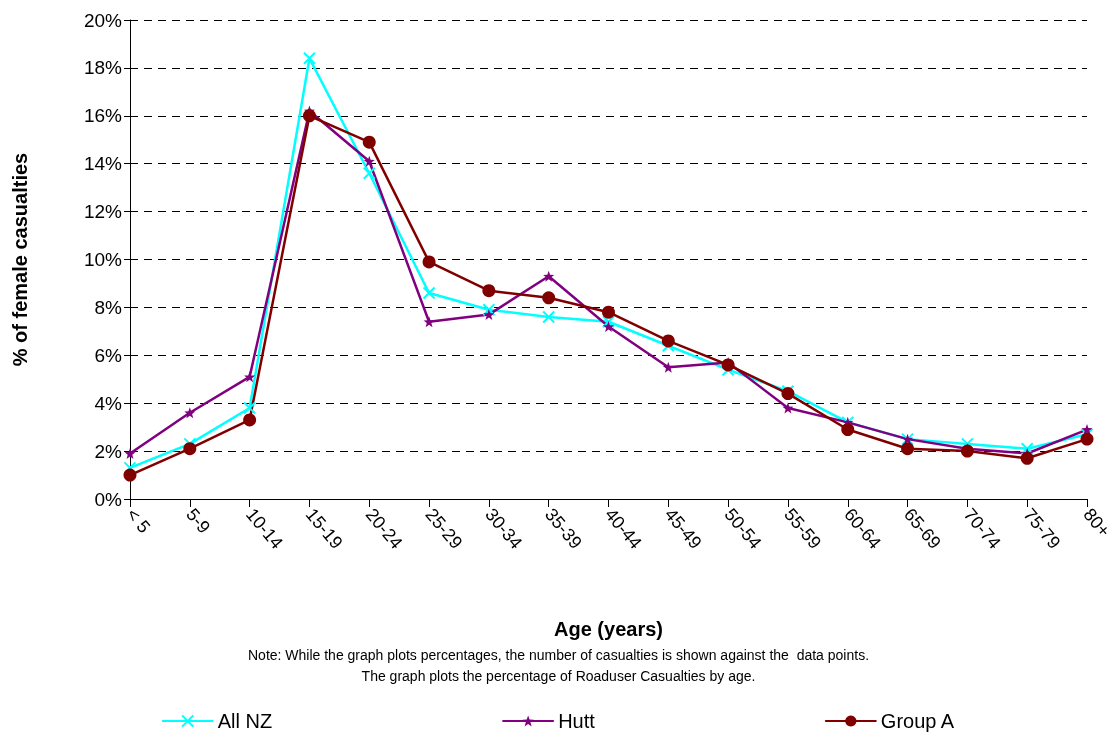 This screenshot has width=1117, height=740. I want to click on y-tick-label: 6%, so click(108, 355).